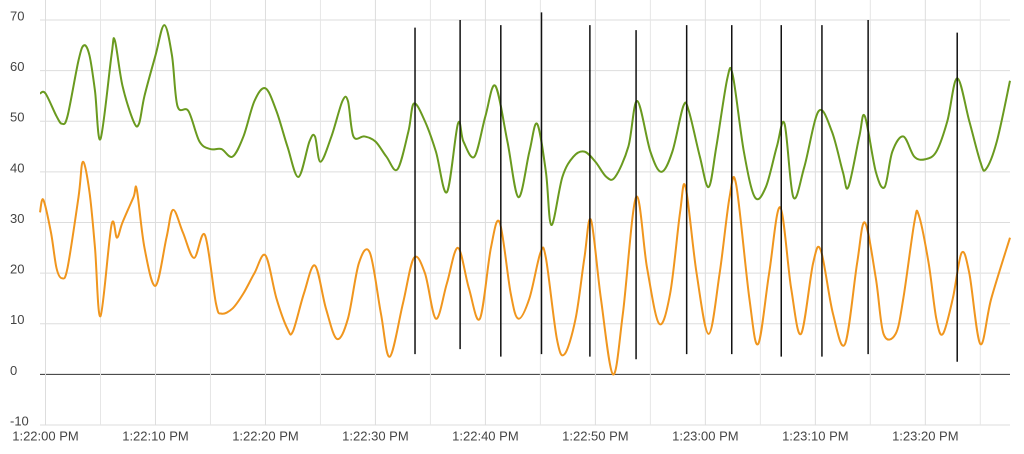  Describe the element at coordinates (17, 218) in the screenshot. I see `y-tick-label: 30` at that location.